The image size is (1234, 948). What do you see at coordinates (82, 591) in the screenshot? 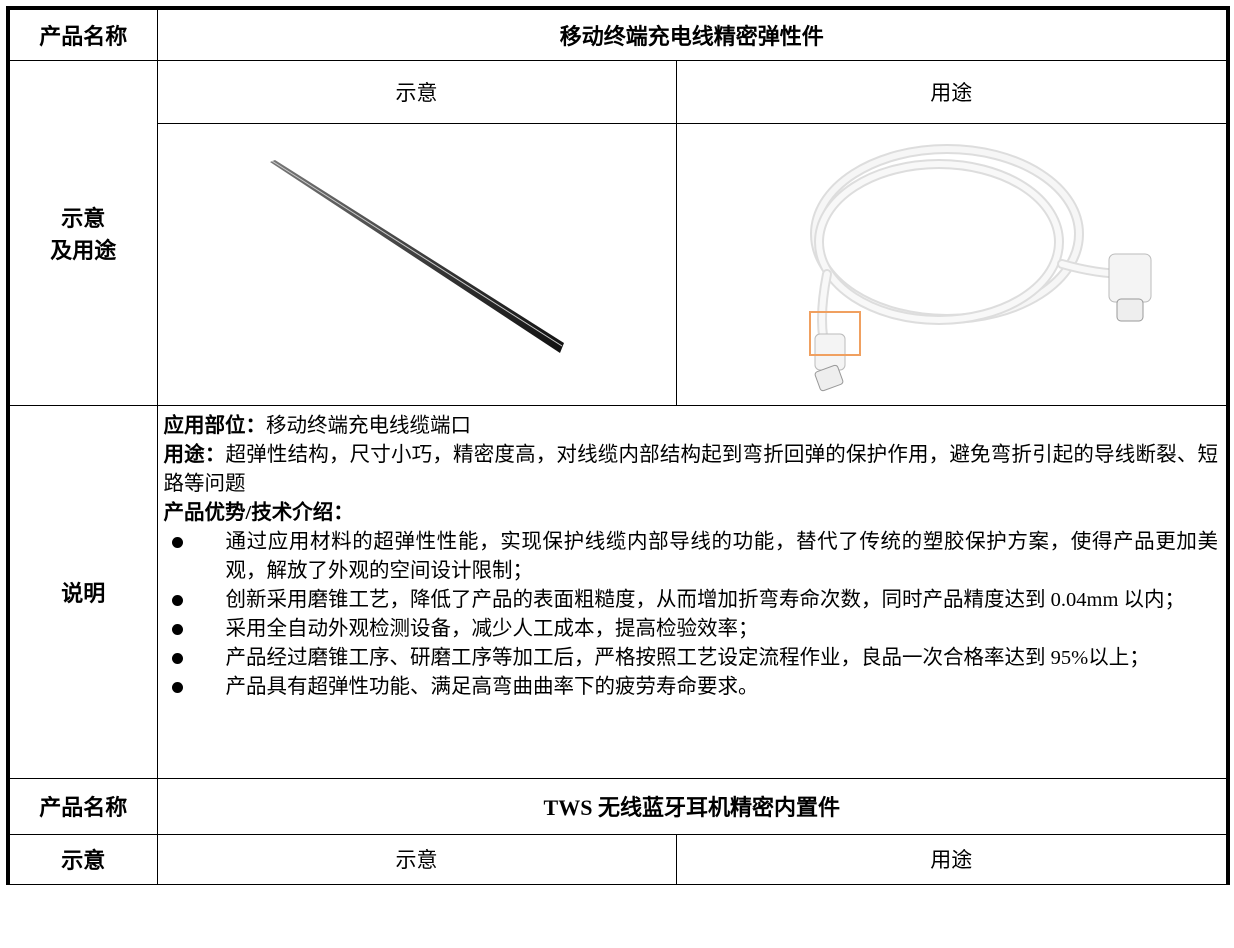
I see `row-label: 说明` at bounding box center [82, 591].